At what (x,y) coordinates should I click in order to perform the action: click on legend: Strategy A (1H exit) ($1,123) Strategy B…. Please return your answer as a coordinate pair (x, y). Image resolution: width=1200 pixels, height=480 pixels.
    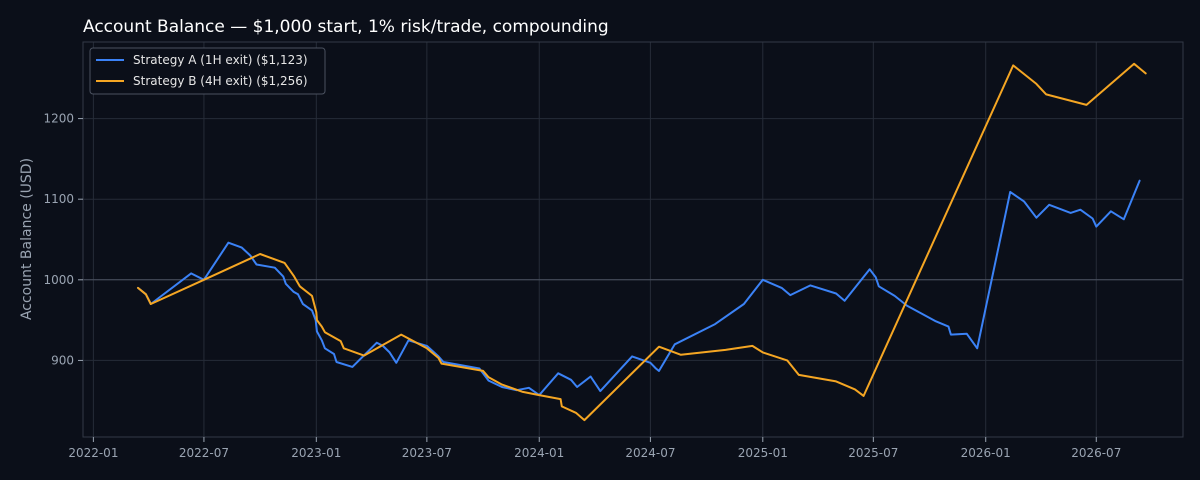
    Looking at the image, I should click on (207, 71).